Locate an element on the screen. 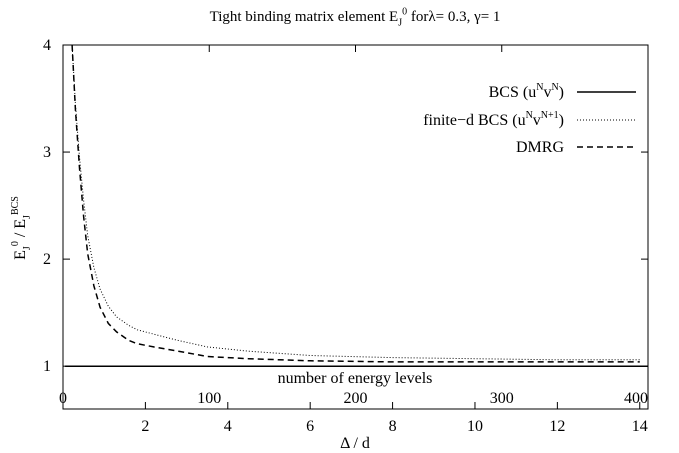  x-tick-label: 10 is located at coordinates (475, 426).